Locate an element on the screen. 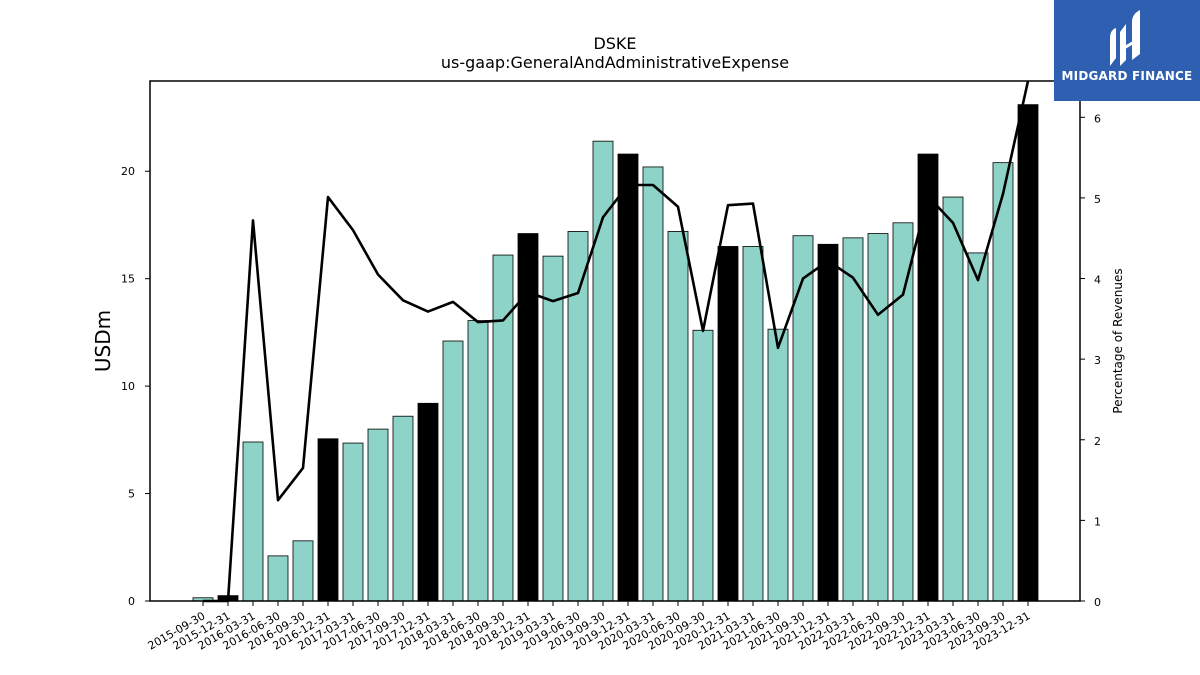  y-tick-label: 5 is located at coordinates (131, 494).